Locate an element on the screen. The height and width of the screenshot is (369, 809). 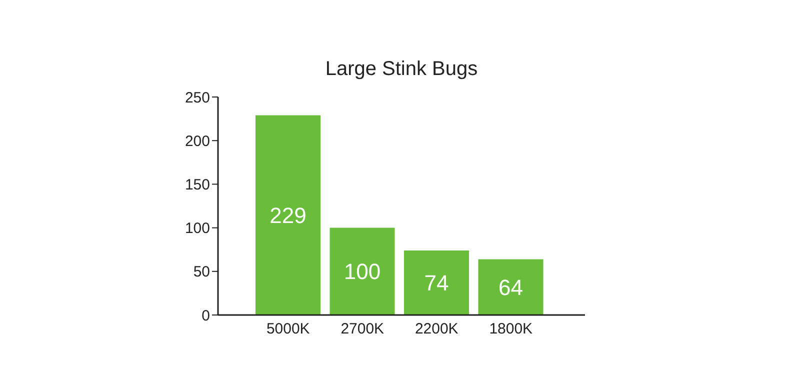
data-label: 74 is located at coordinates (436, 283).